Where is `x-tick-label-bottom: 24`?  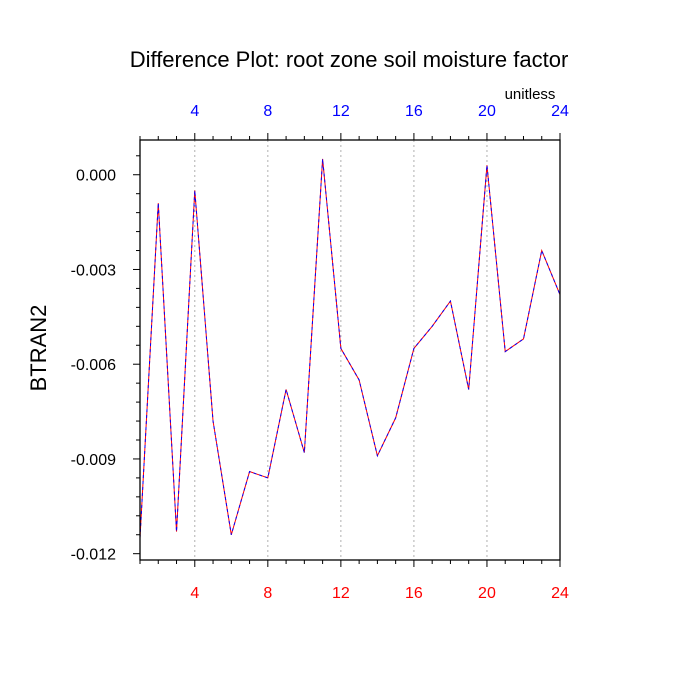
x-tick-label-bottom: 24 is located at coordinates (560, 593).